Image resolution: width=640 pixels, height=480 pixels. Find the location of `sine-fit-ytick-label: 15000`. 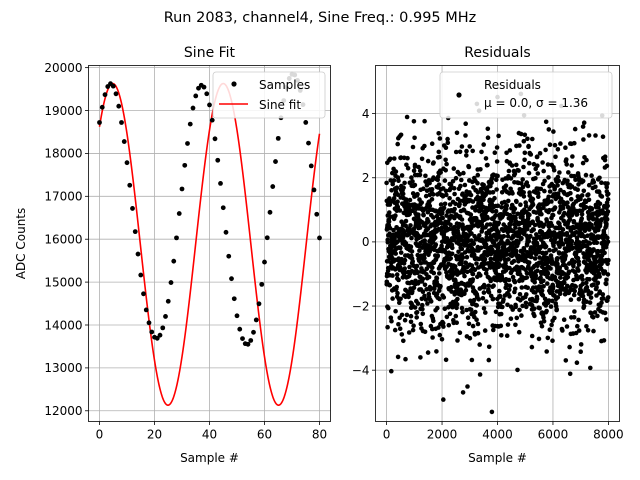

sine-fit-ytick-label: 15000 is located at coordinates (63, 282).